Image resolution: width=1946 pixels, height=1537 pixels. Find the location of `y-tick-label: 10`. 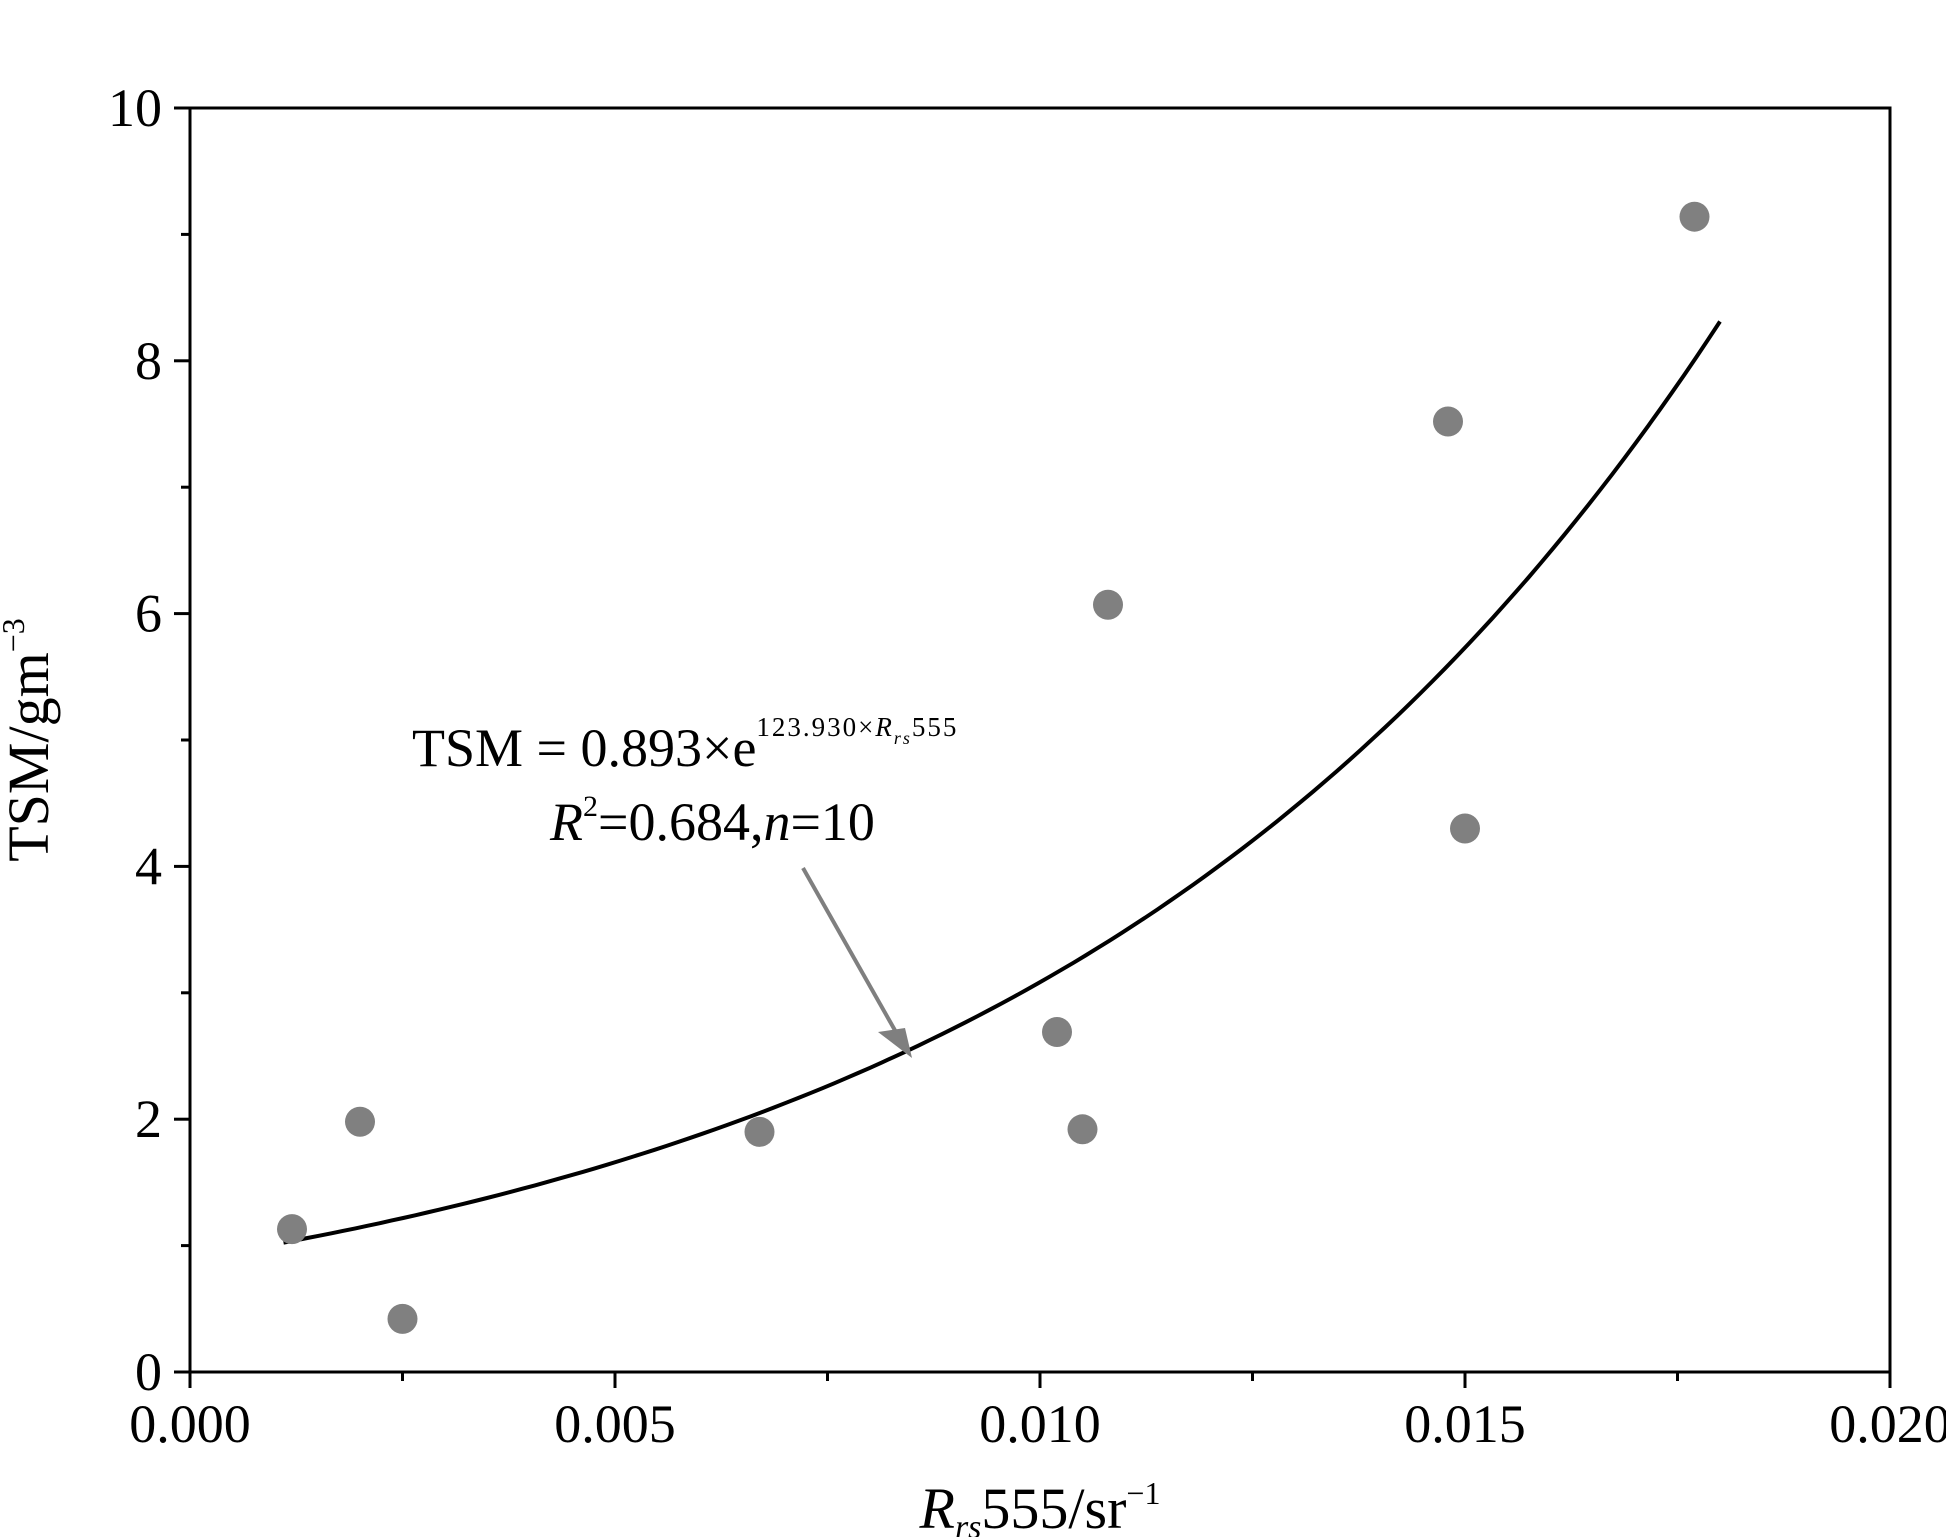

y-tick-label: 10 is located at coordinates (135, 108).